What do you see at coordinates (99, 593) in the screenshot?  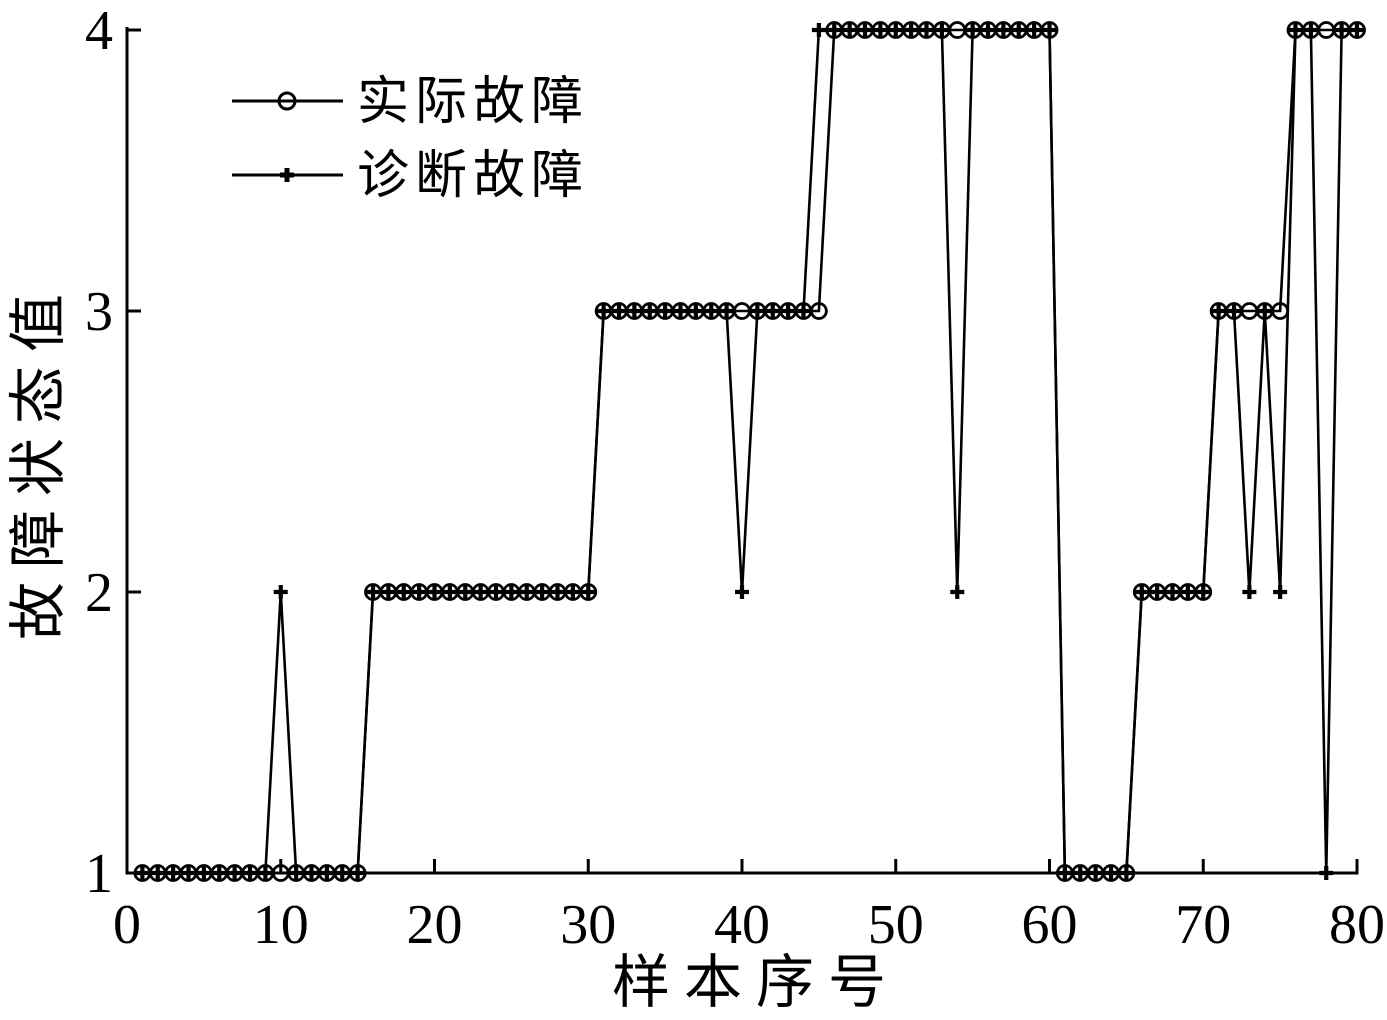 I see `y-tick-label: 2` at bounding box center [99, 593].